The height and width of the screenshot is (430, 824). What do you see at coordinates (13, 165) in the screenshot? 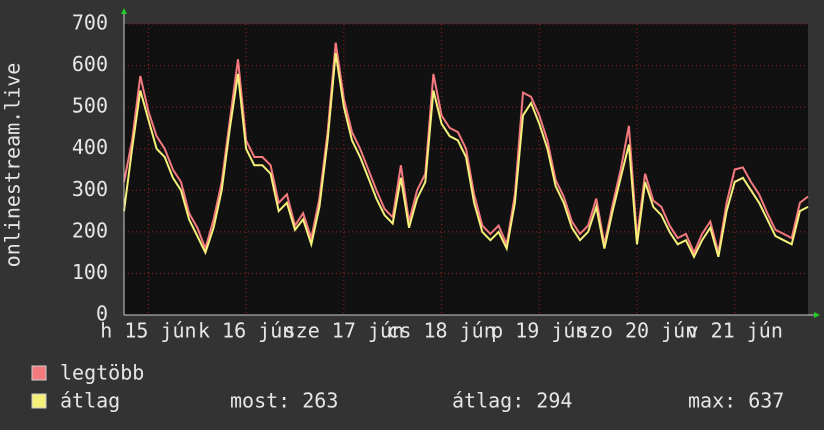
I see `y-axis-label: onlinestream.live` at bounding box center [13, 165].